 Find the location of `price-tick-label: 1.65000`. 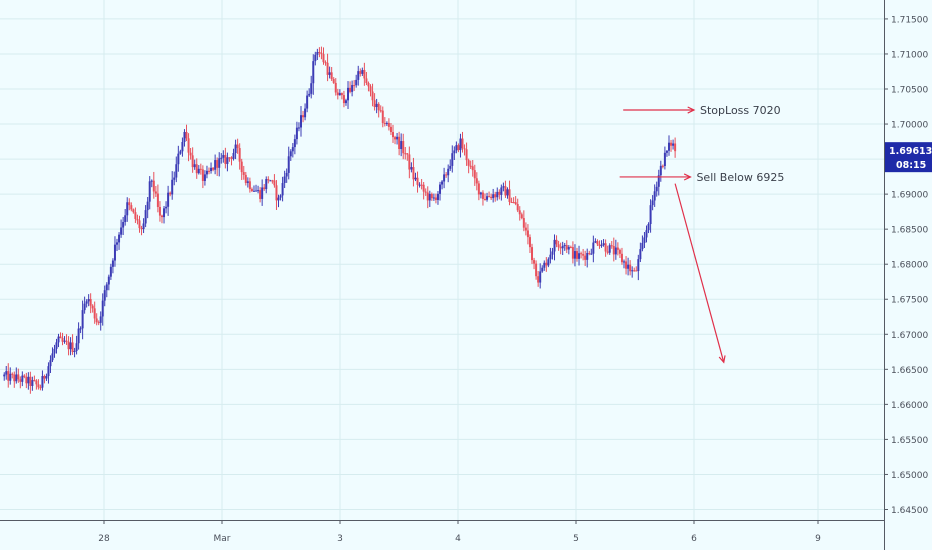

price-tick-label: 1.65000 is located at coordinates (909, 476).